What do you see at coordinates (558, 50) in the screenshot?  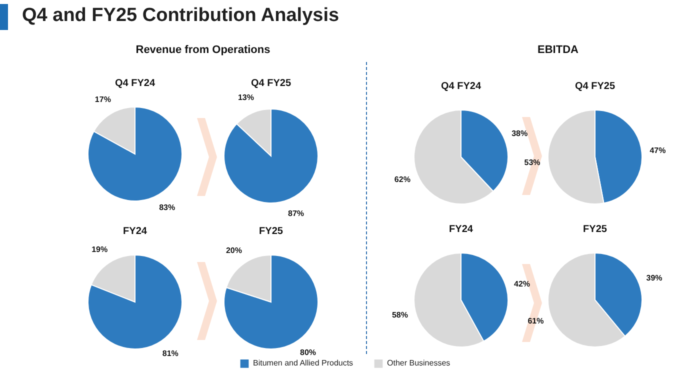 I see `text: EBITDA` at bounding box center [558, 50].